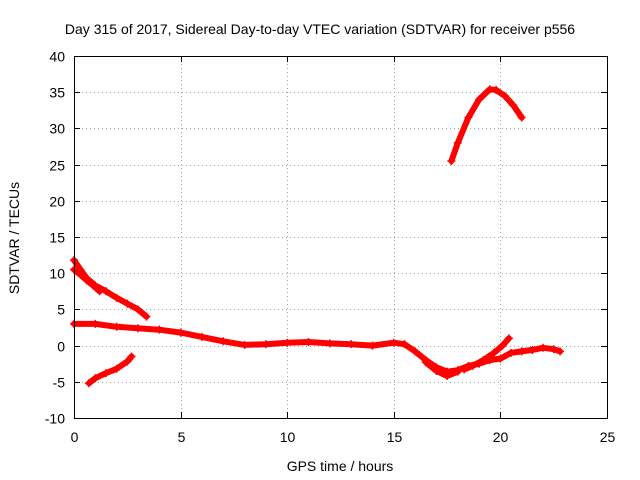 This screenshot has width=640, height=480. Describe the element at coordinates (608, 437) in the screenshot. I see `x-tick-label: 25` at that location.